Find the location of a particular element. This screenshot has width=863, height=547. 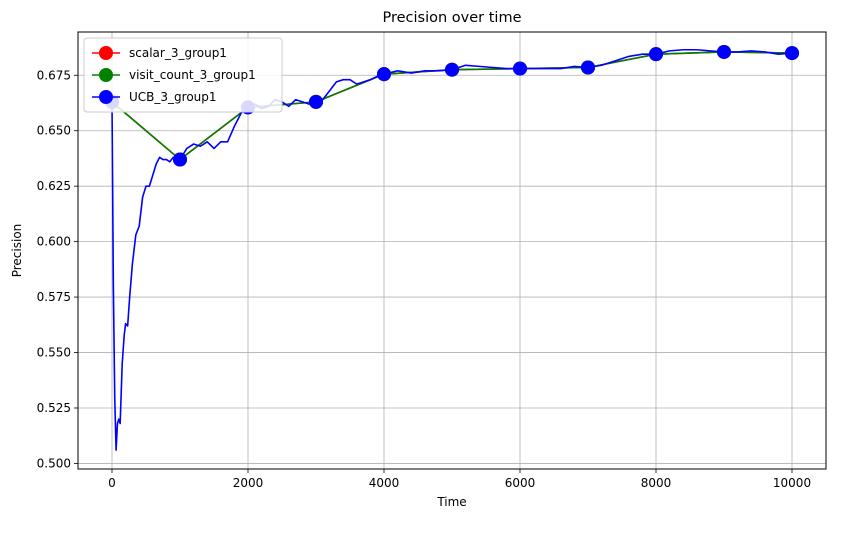

y-axis-label: Precision is located at coordinates (17, 251).